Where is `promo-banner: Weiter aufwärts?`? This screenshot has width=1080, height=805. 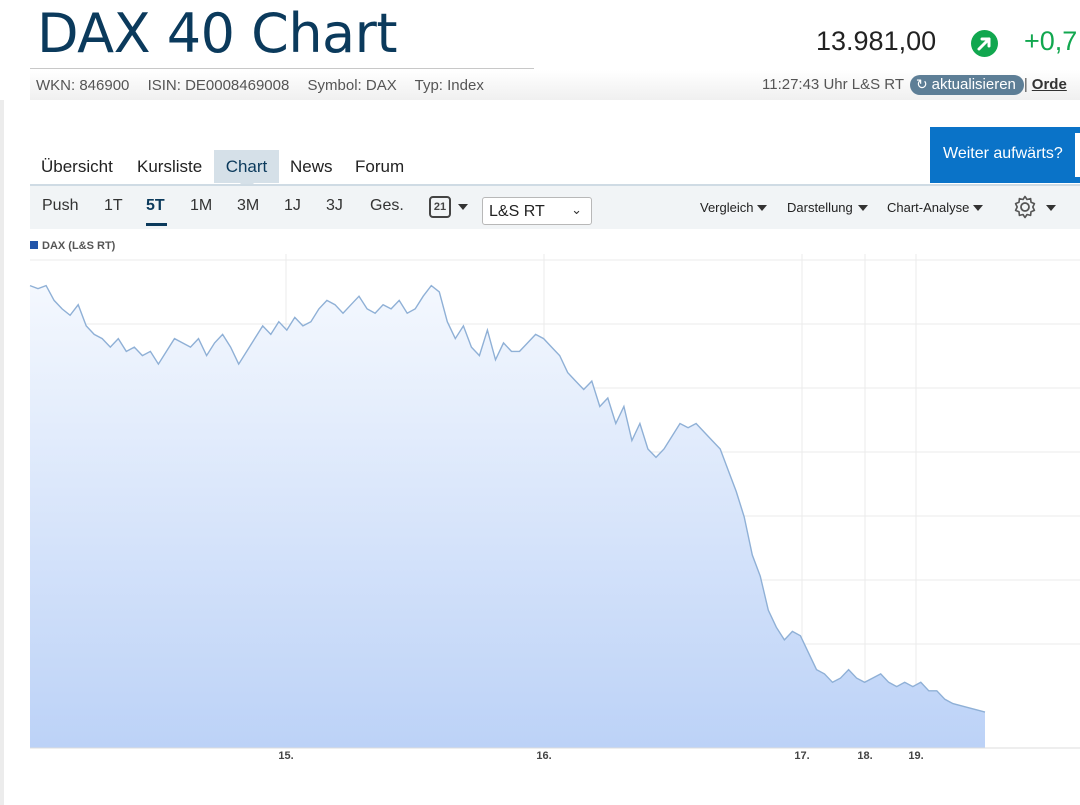 promo-banner: Weiter aufwärts? is located at coordinates (1005, 155).